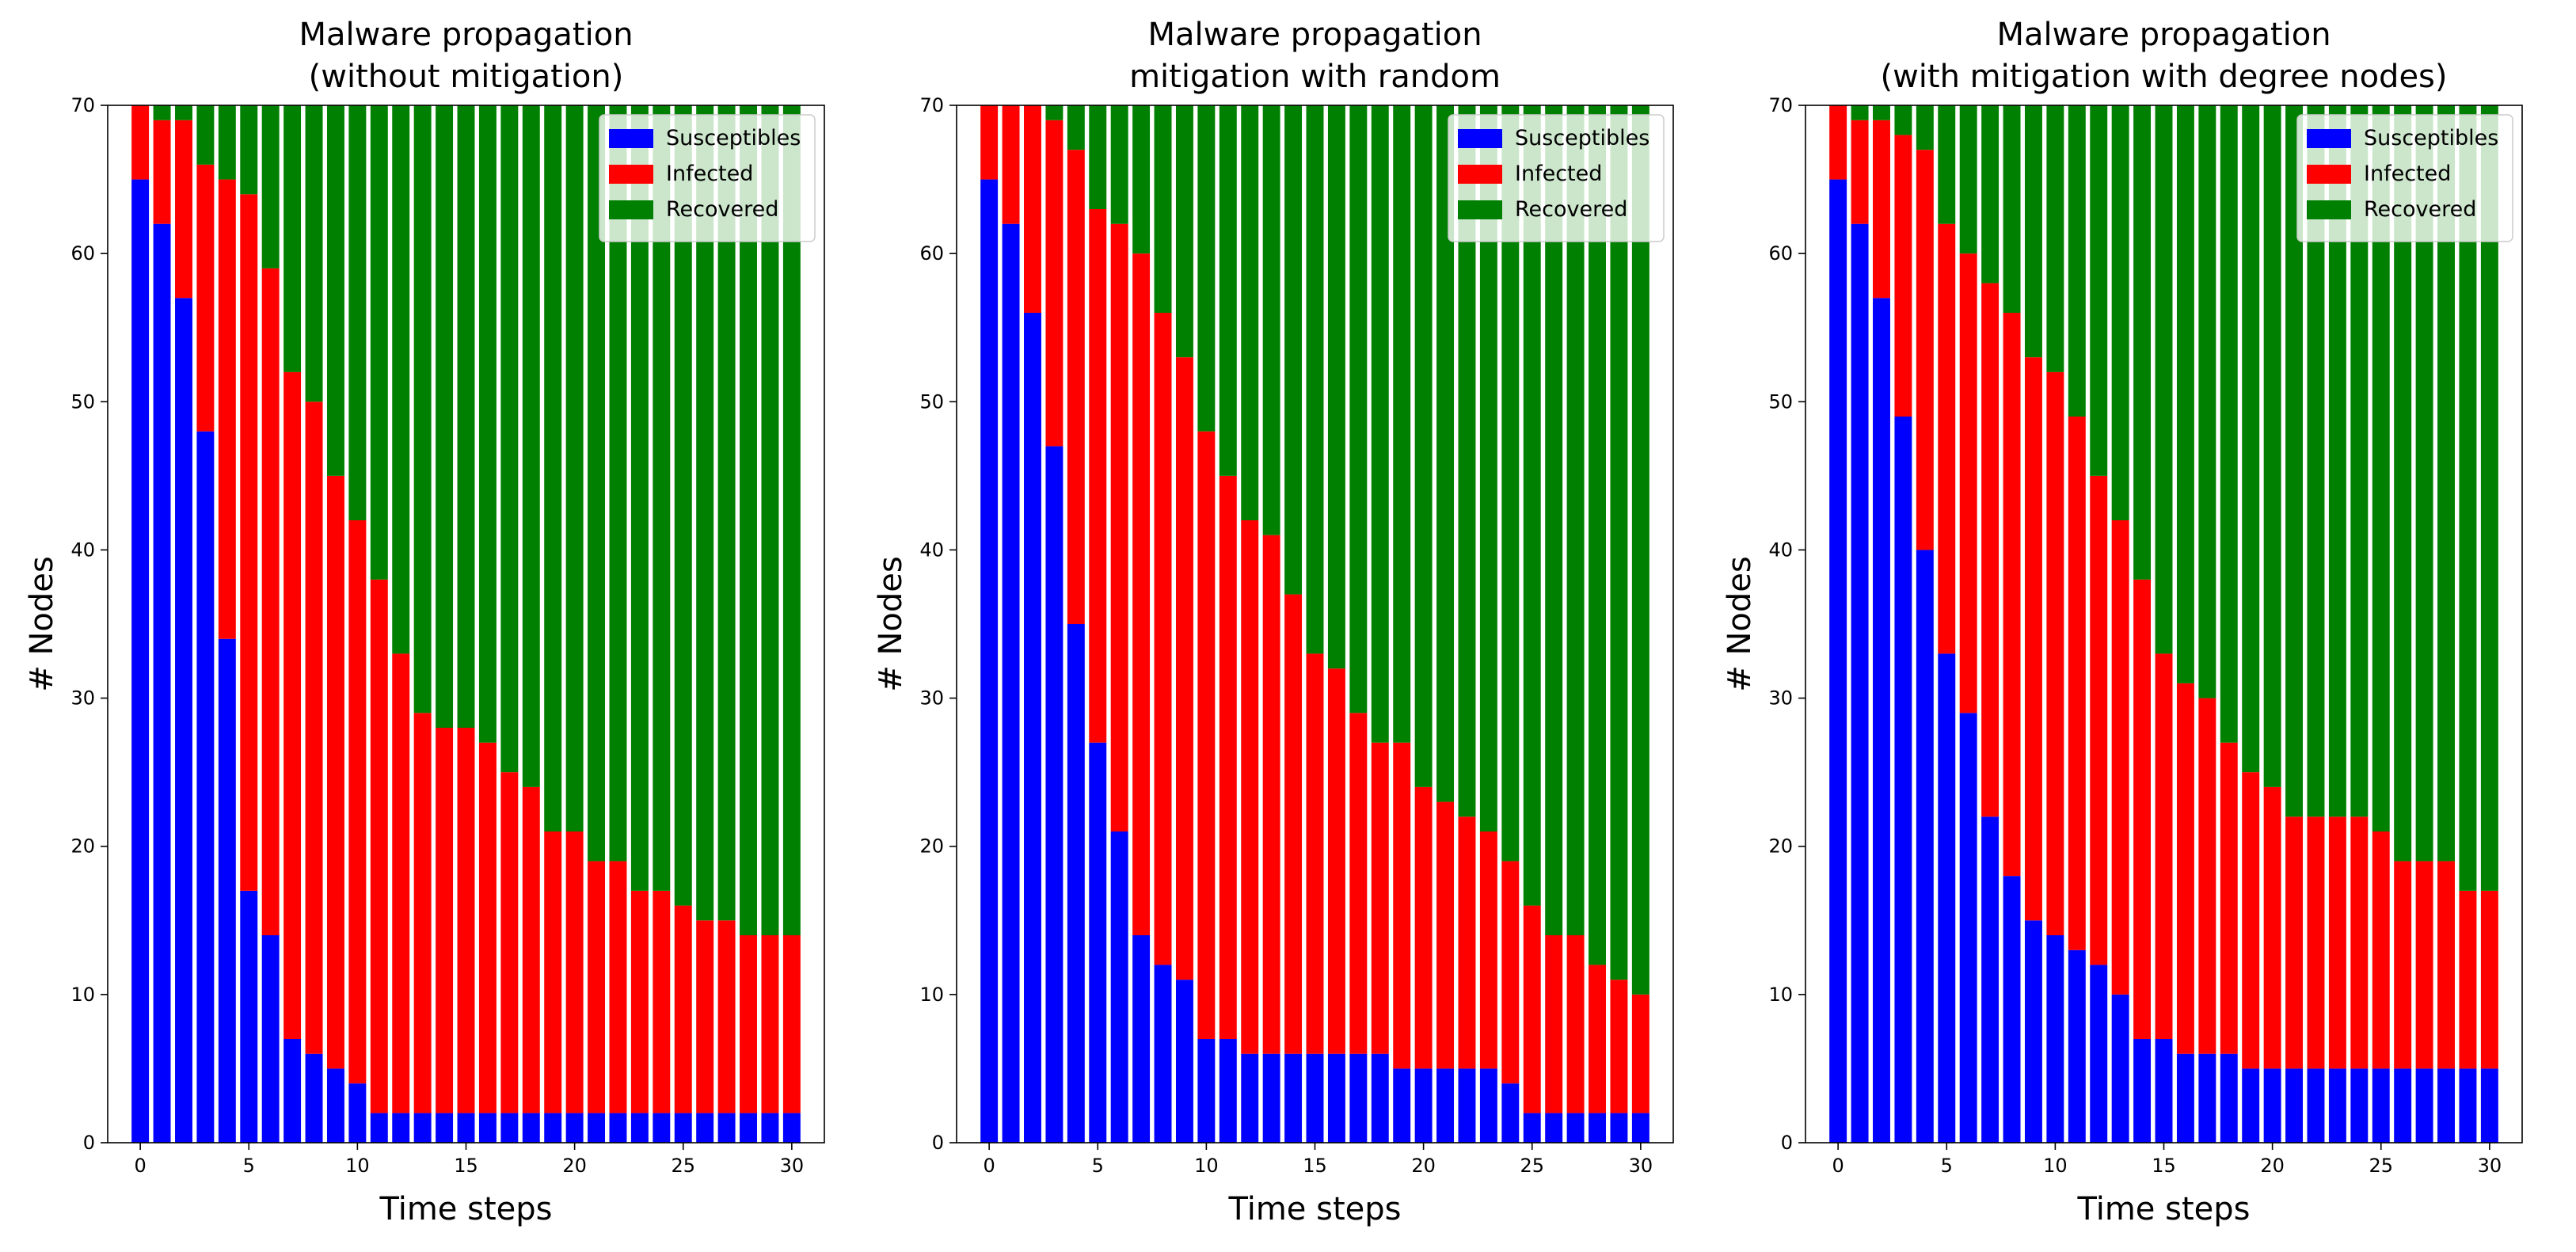 The height and width of the screenshot is (1252, 2576). Describe the element at coordinates (1315, 853) in the screenshot. I see `bar-infected-t15` at that location.